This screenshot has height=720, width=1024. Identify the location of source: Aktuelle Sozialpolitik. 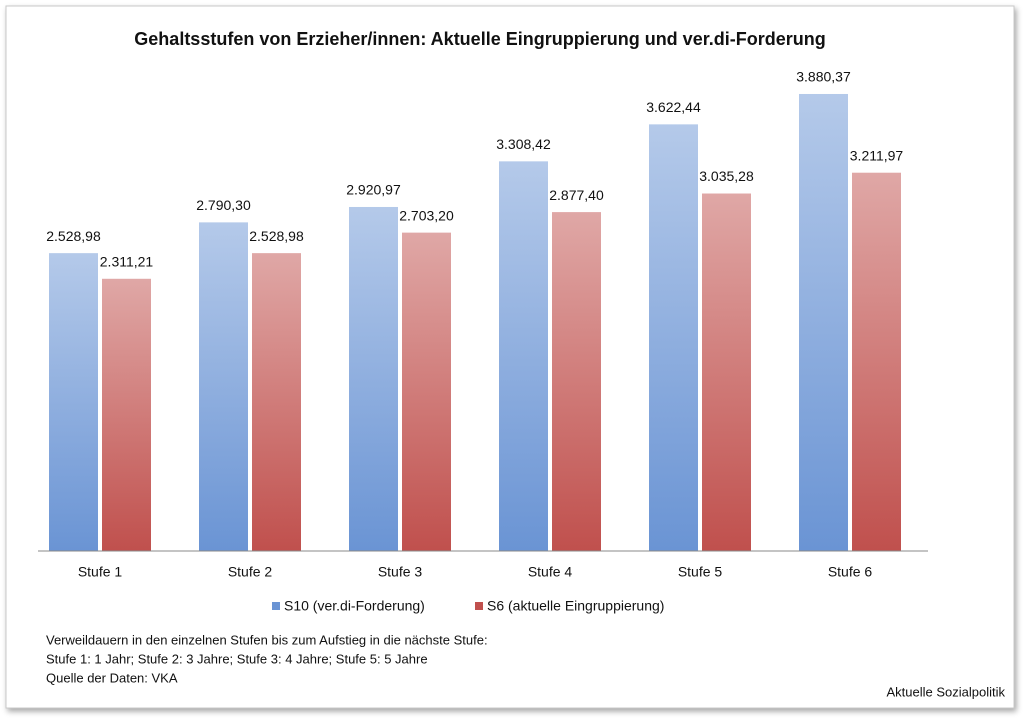
(945, 691).